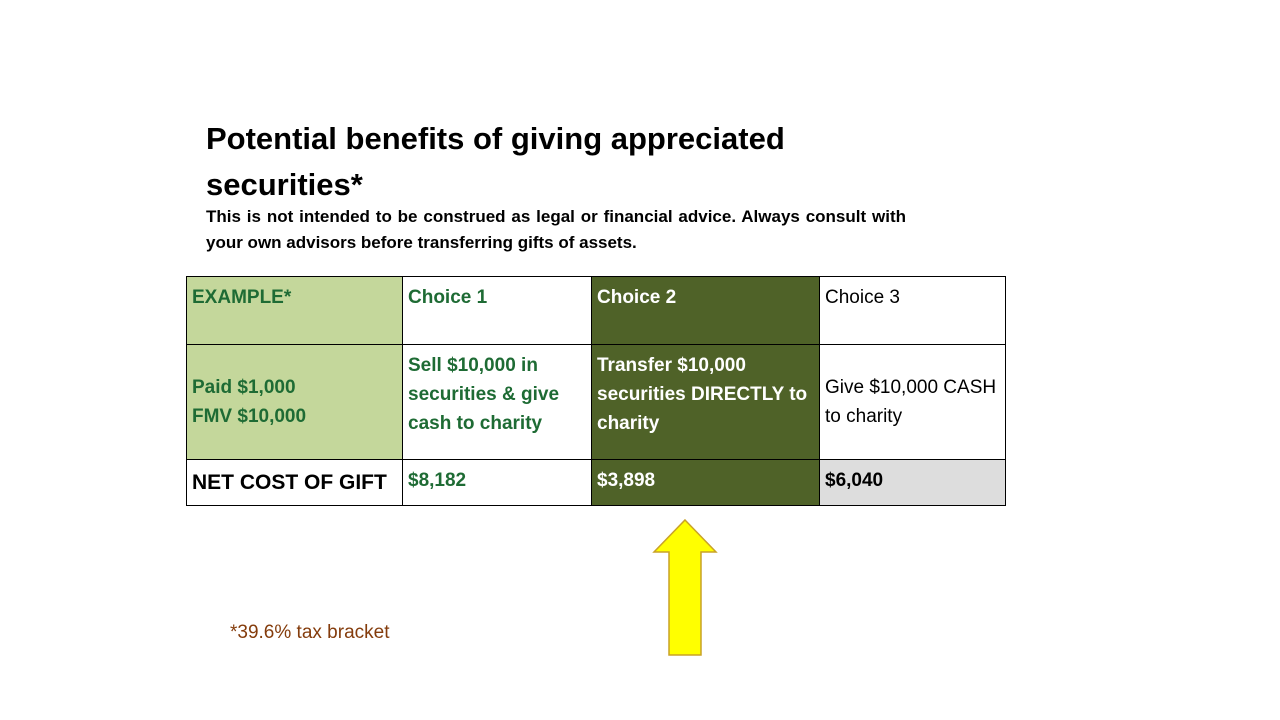  I want to click on up-arrow-icon, so click(685, 587).